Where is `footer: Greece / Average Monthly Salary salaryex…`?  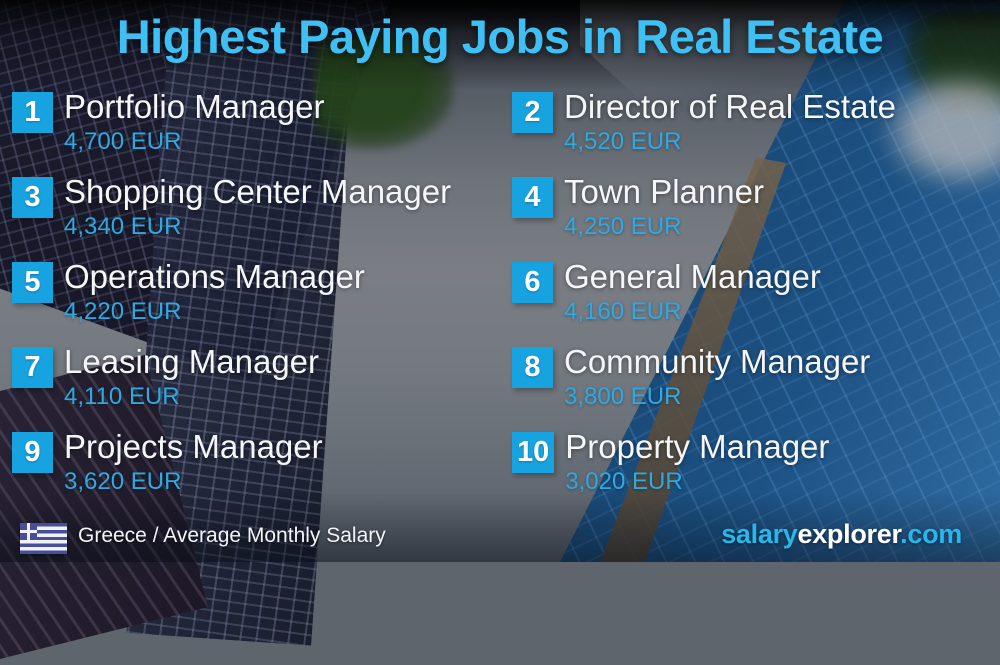
footer: Greece / Average Monthly Salary salaryex… is located at coordinates (500, 538).